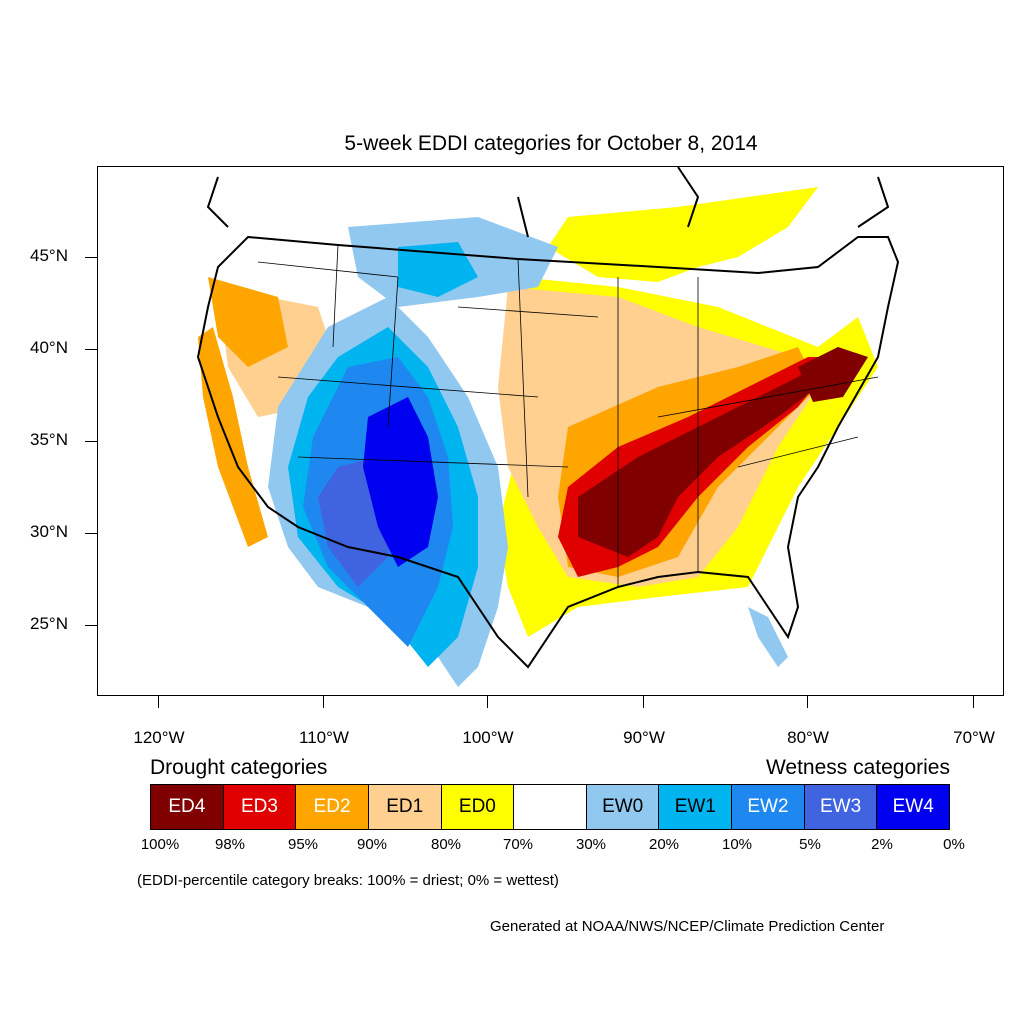 This screenshot has width=1024, height=1024. I want to click on legend-swatch-ed4: ED4, so click(187, 807).